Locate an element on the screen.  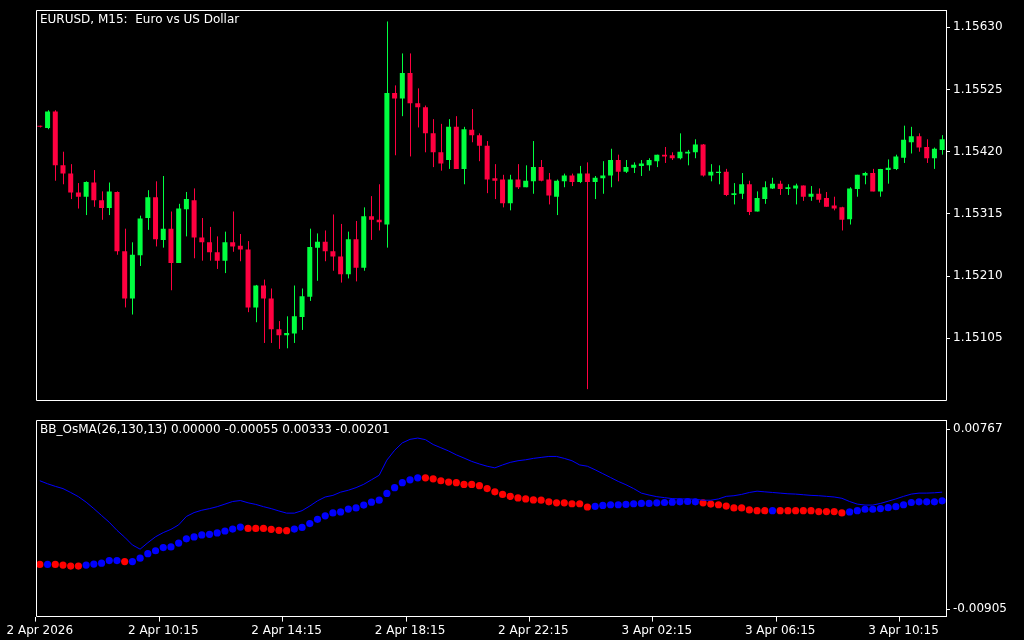
y-tick-label: 1.15105 is located at coordinates (978, 337).